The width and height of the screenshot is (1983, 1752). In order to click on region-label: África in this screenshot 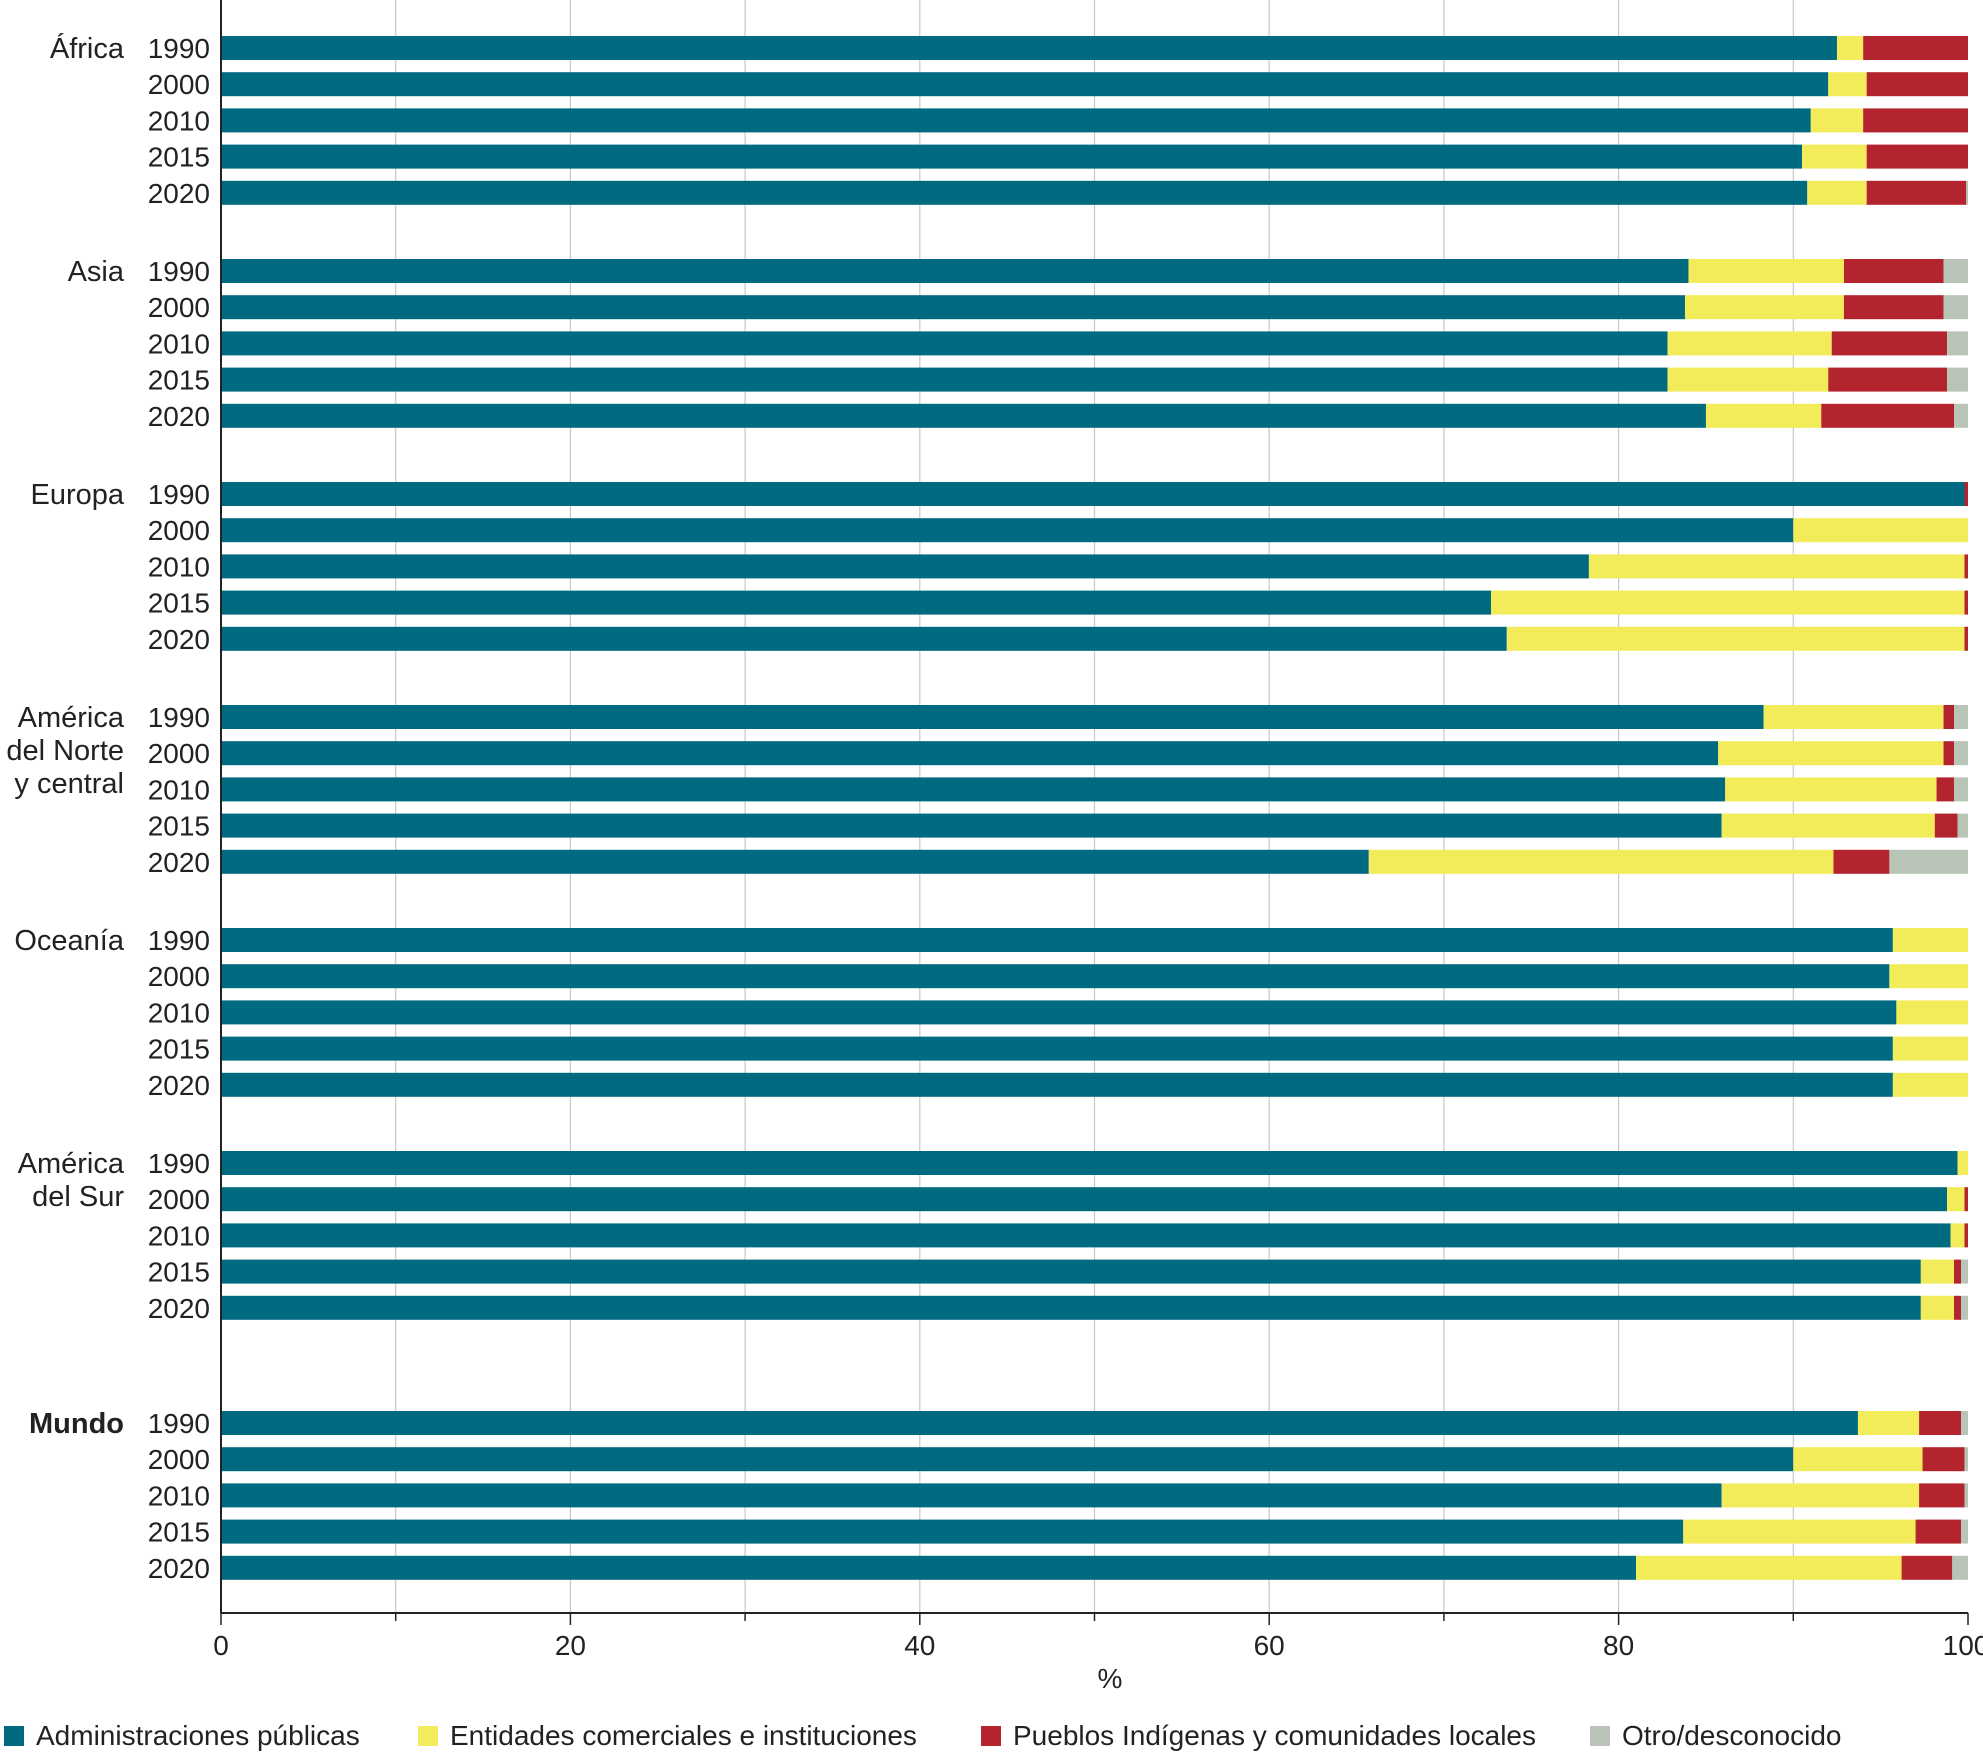, I will do `click(87, 48)`.